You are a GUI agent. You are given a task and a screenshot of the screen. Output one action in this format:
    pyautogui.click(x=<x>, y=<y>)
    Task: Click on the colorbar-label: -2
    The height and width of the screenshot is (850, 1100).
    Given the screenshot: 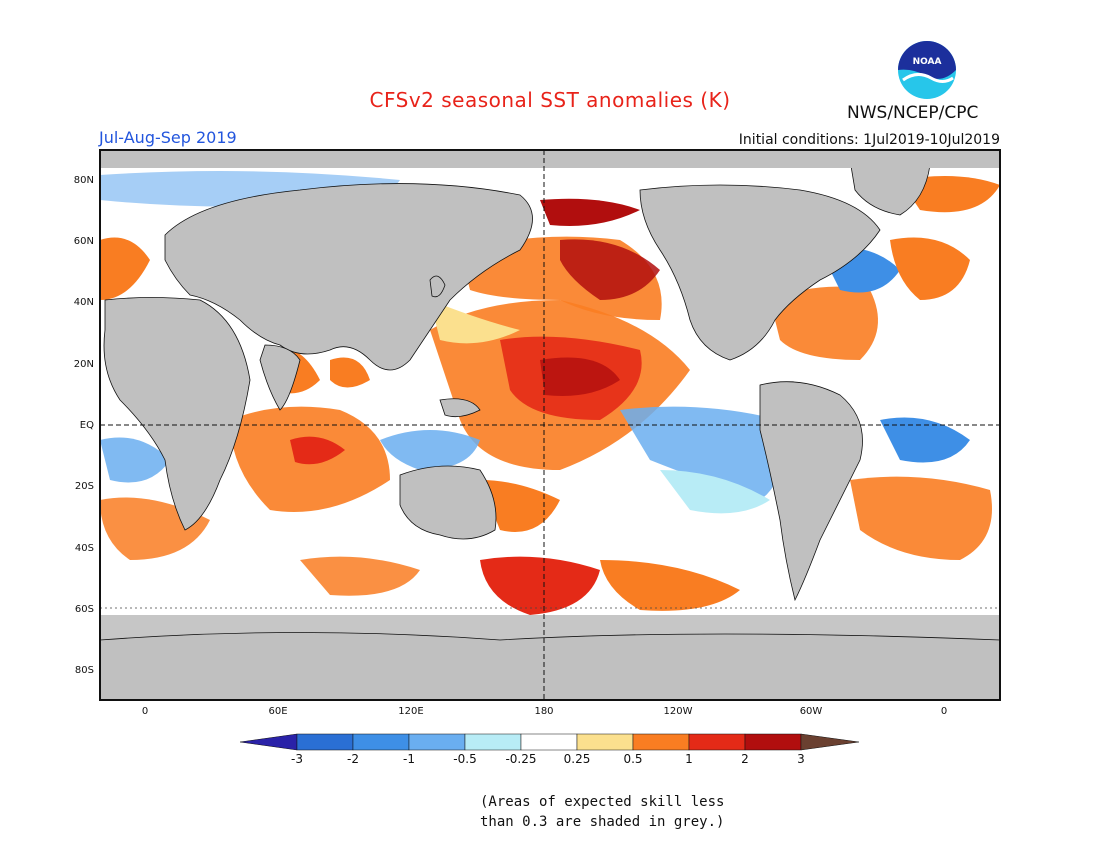 What is the action you would take?
    pyautogui.click(x=353, y=759)
    